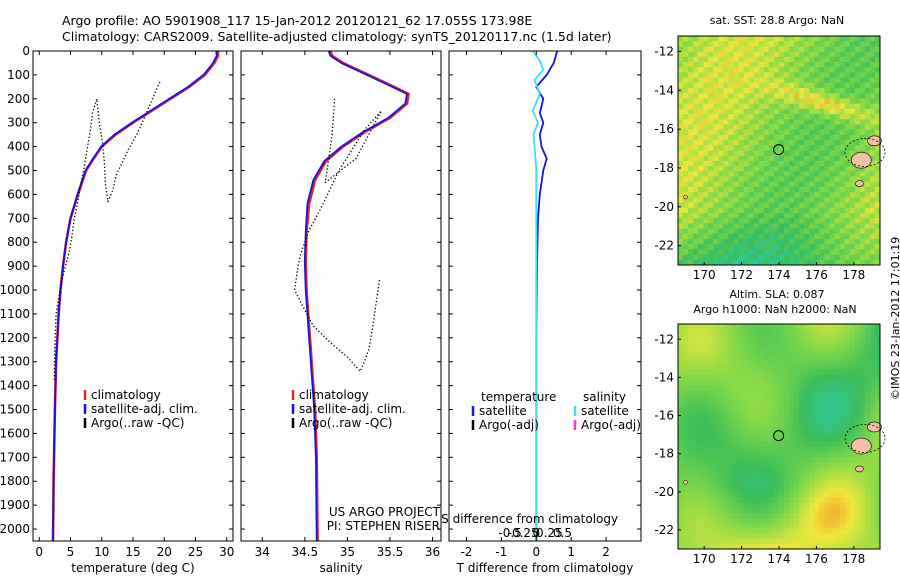 This screenshot has width=900, height=580. I want to click on salinity-legend-label: Argo(..raw -QC), so click(345, 423).